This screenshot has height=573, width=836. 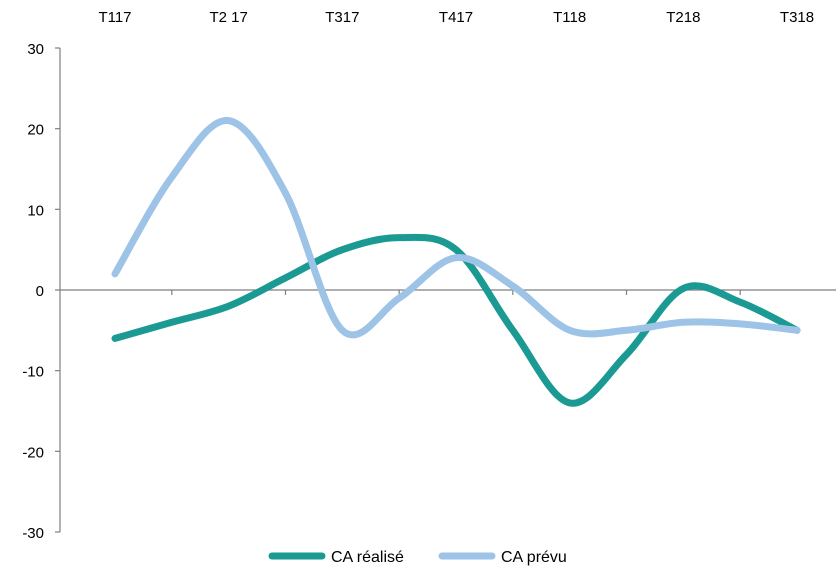 I want to click on x-tick-label: T317, so click(x=342, y=17).